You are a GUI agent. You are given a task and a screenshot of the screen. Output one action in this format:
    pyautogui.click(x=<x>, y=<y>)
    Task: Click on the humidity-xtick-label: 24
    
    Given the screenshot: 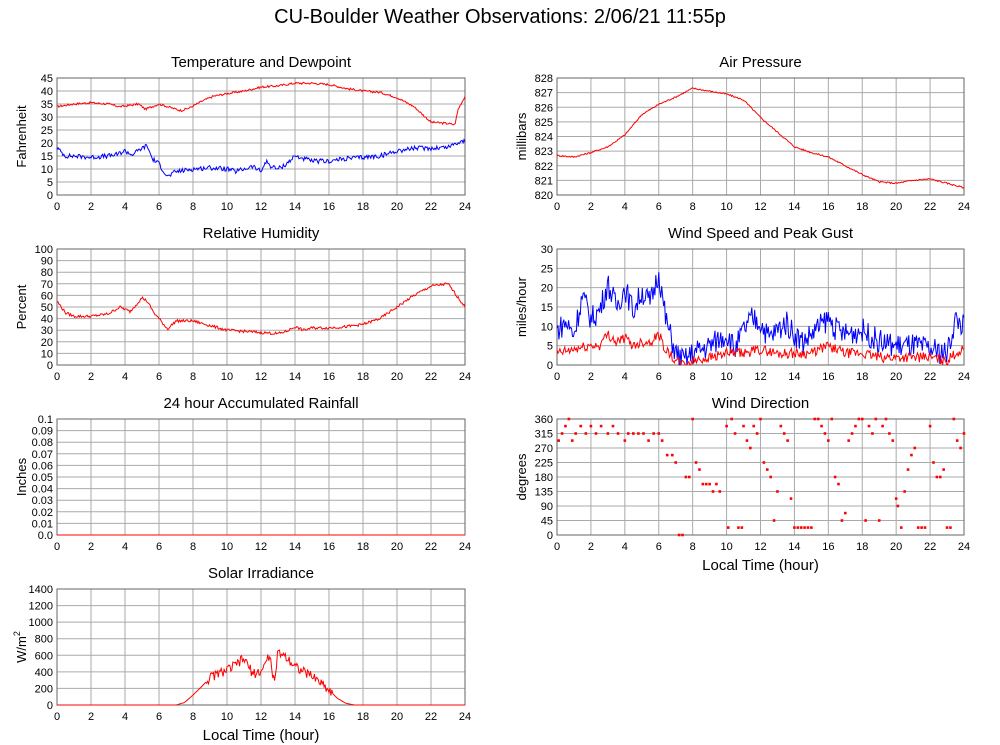 What is the action you would take?
    pyautogui.click(x=465, y=377)
    